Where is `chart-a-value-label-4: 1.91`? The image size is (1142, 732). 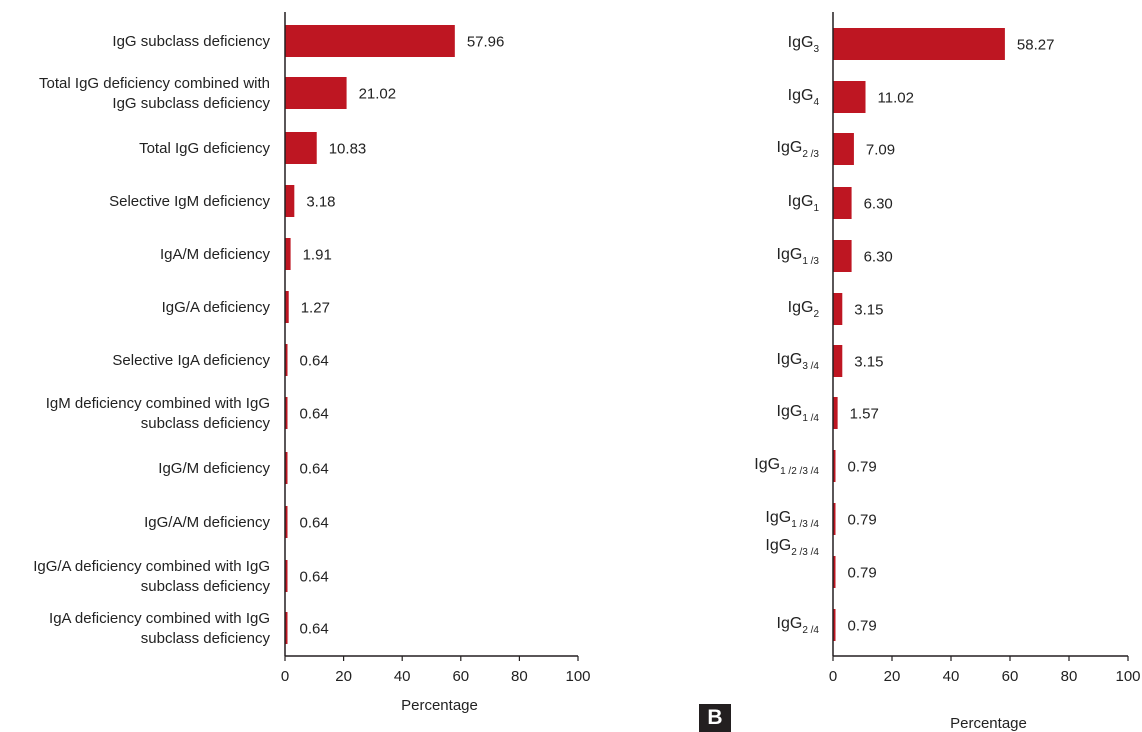 chart-a-value-label-4: 1.91 is located at coordinates (317, 255).